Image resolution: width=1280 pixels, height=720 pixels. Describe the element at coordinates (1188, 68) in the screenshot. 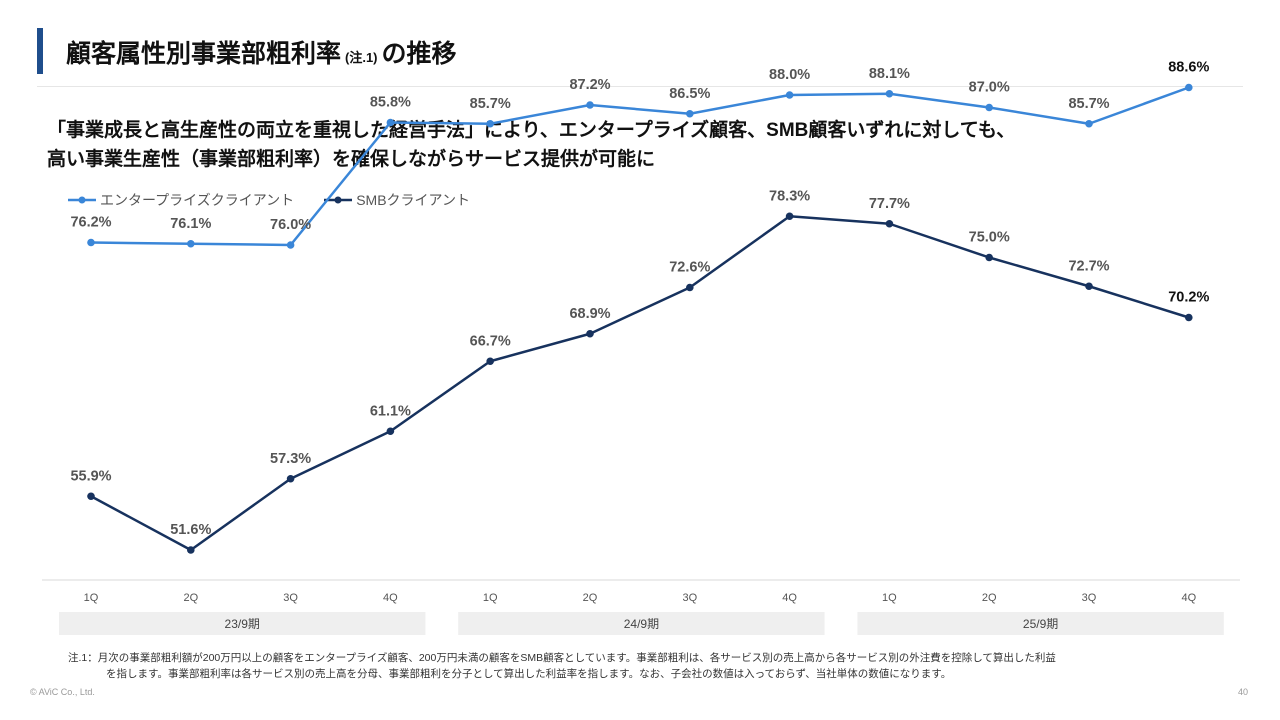

I see `data-label: 88.6%` at that location.